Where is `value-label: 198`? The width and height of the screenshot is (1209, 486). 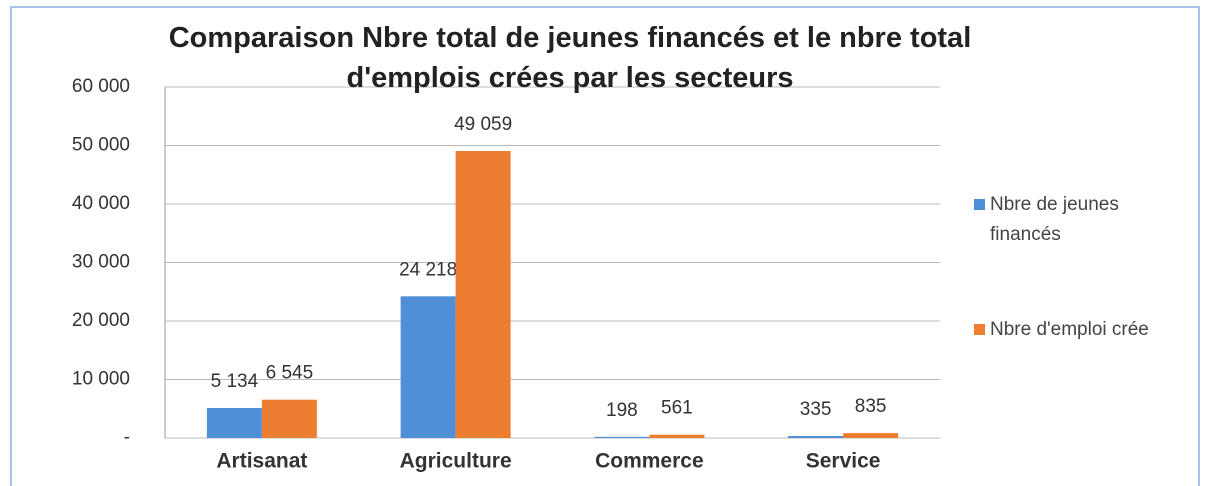 value-label: 198 is located at coordinates (622, 410).